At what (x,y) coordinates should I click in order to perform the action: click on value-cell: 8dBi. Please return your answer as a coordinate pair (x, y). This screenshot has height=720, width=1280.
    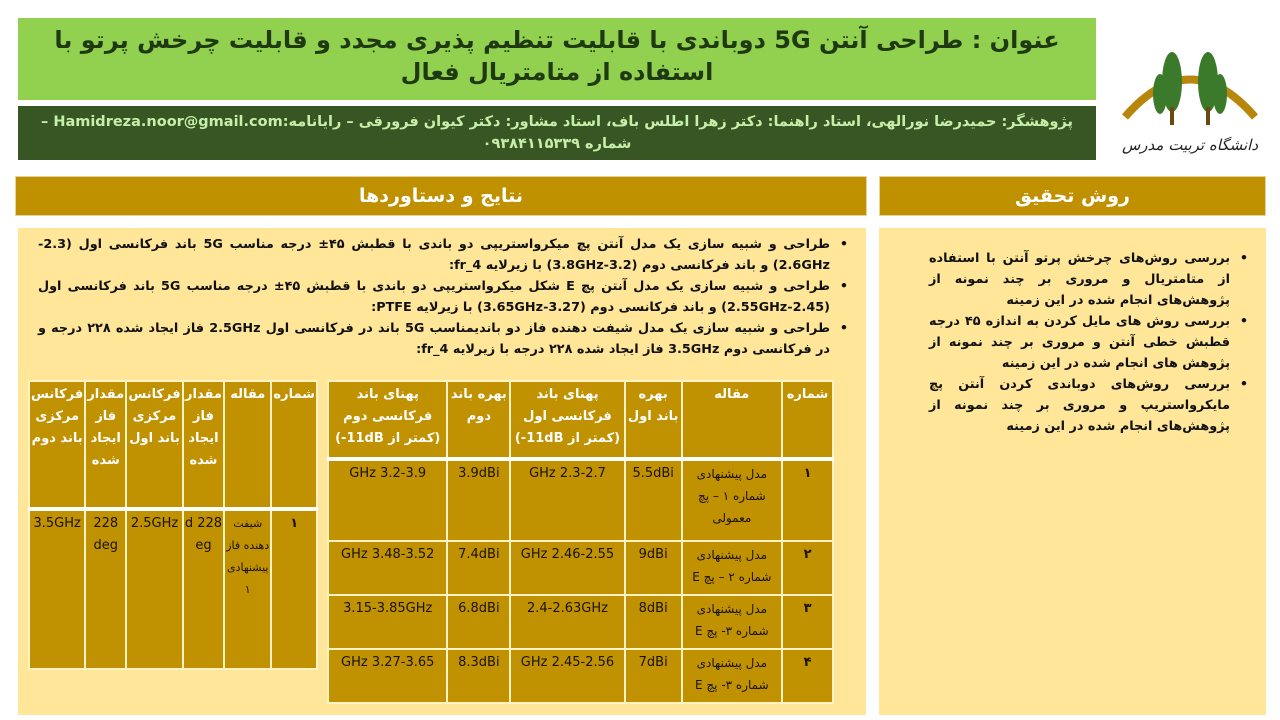
    Looking at the image, I should click on (653, 622).